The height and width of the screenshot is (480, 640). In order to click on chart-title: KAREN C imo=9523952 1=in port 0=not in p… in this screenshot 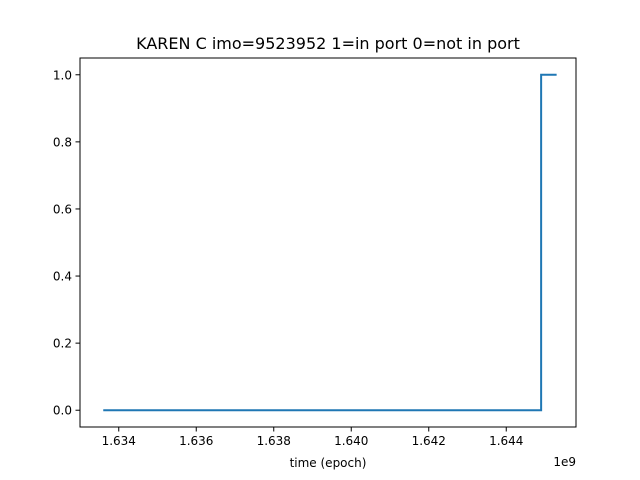, I will do `click(328, 43)`.